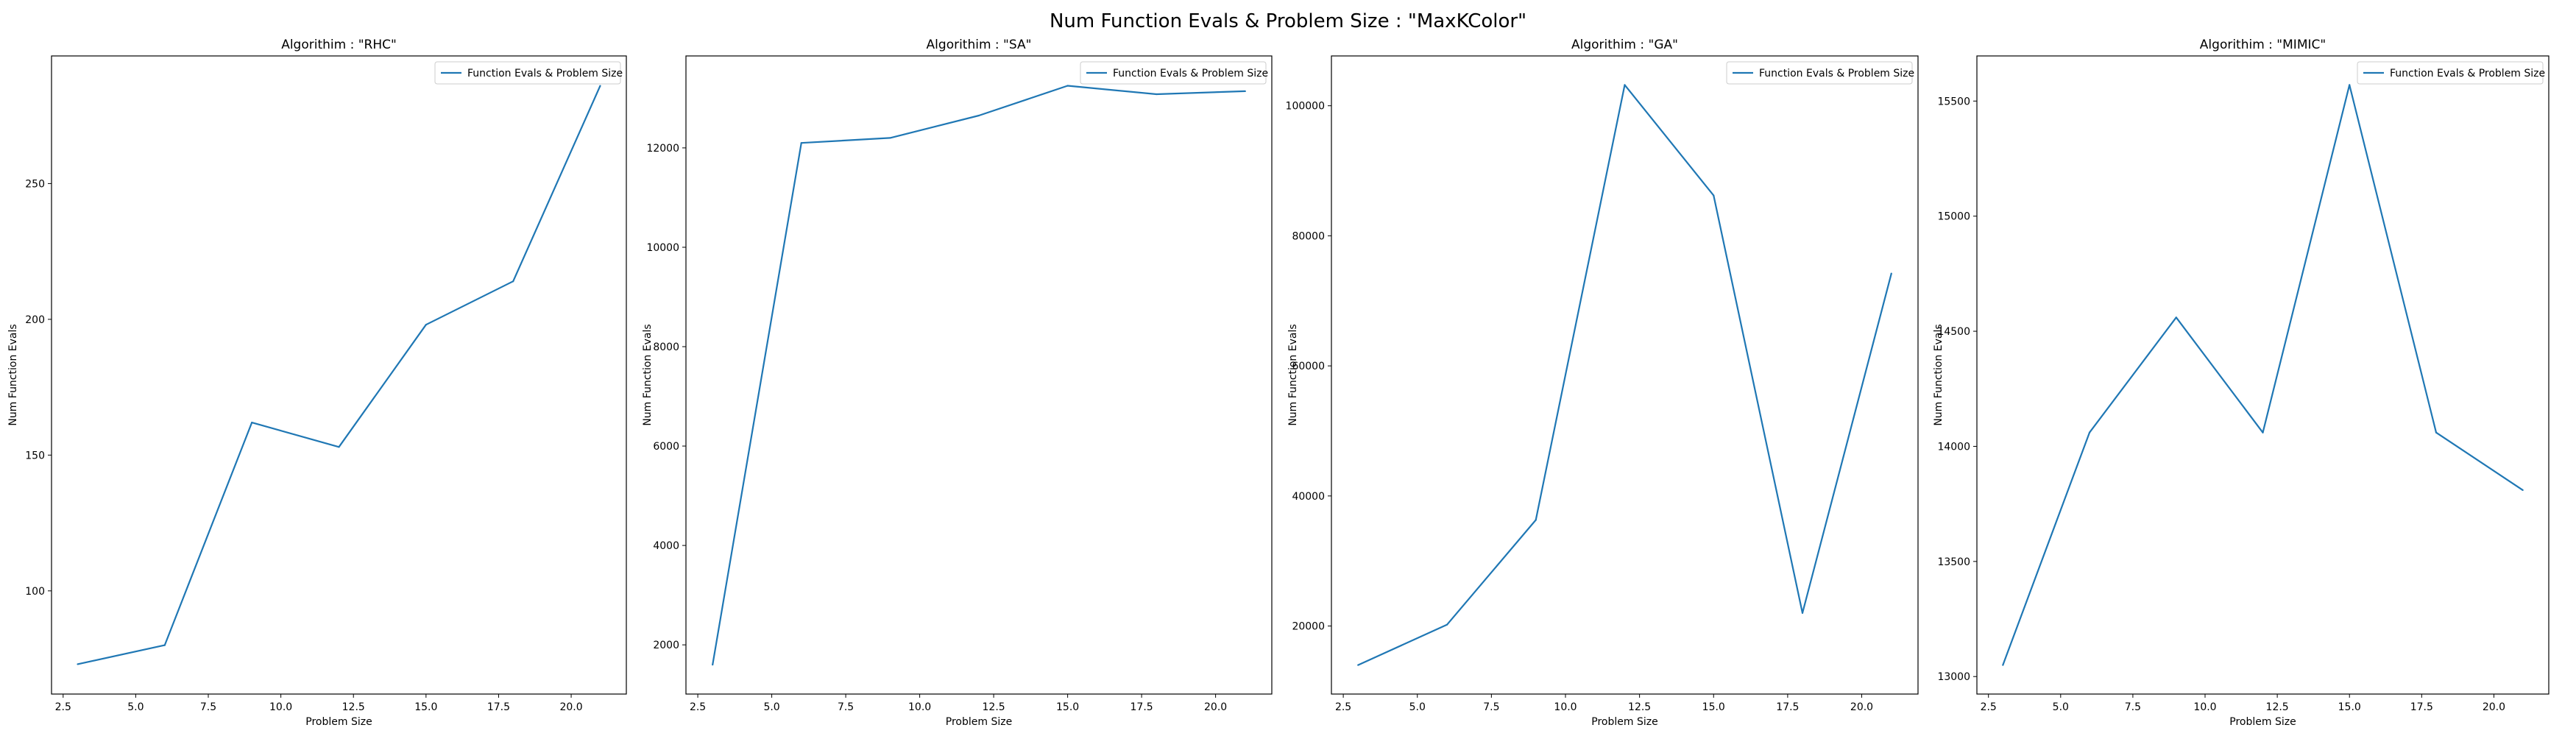  I want to click on chart3-y-tick-label: 100000, so click(1305, 107).